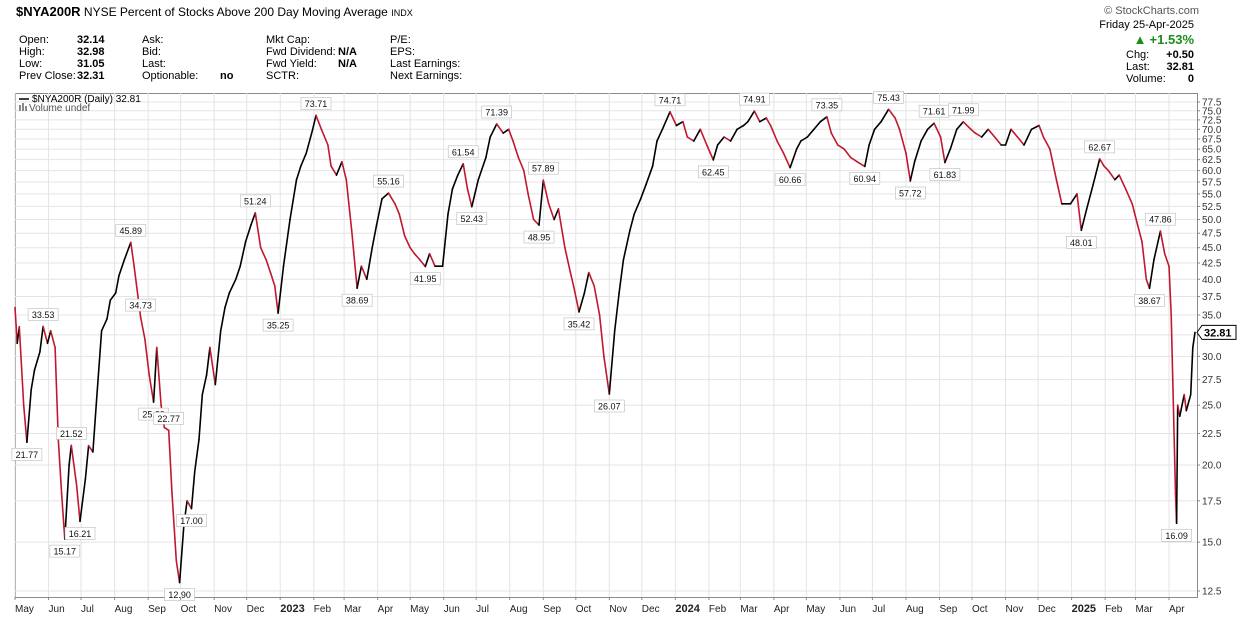 Image resolution: width=1240 pixels, height=619 pixels. Describe the element at coordinates (539, 237) in the screenshot. I see `value-annotation: 48.95` at that location.